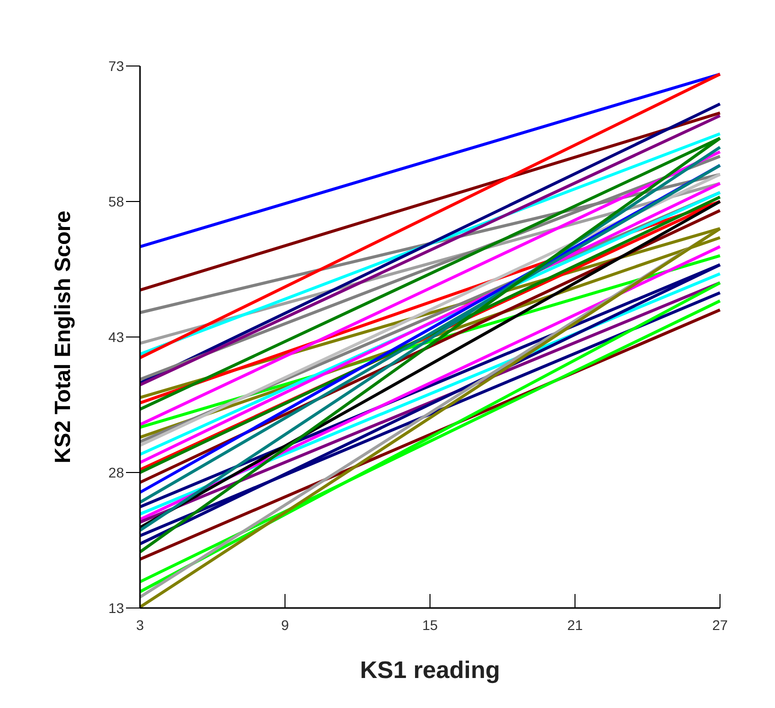  I want to click on x-tick-label: 21, so click(575, 625).